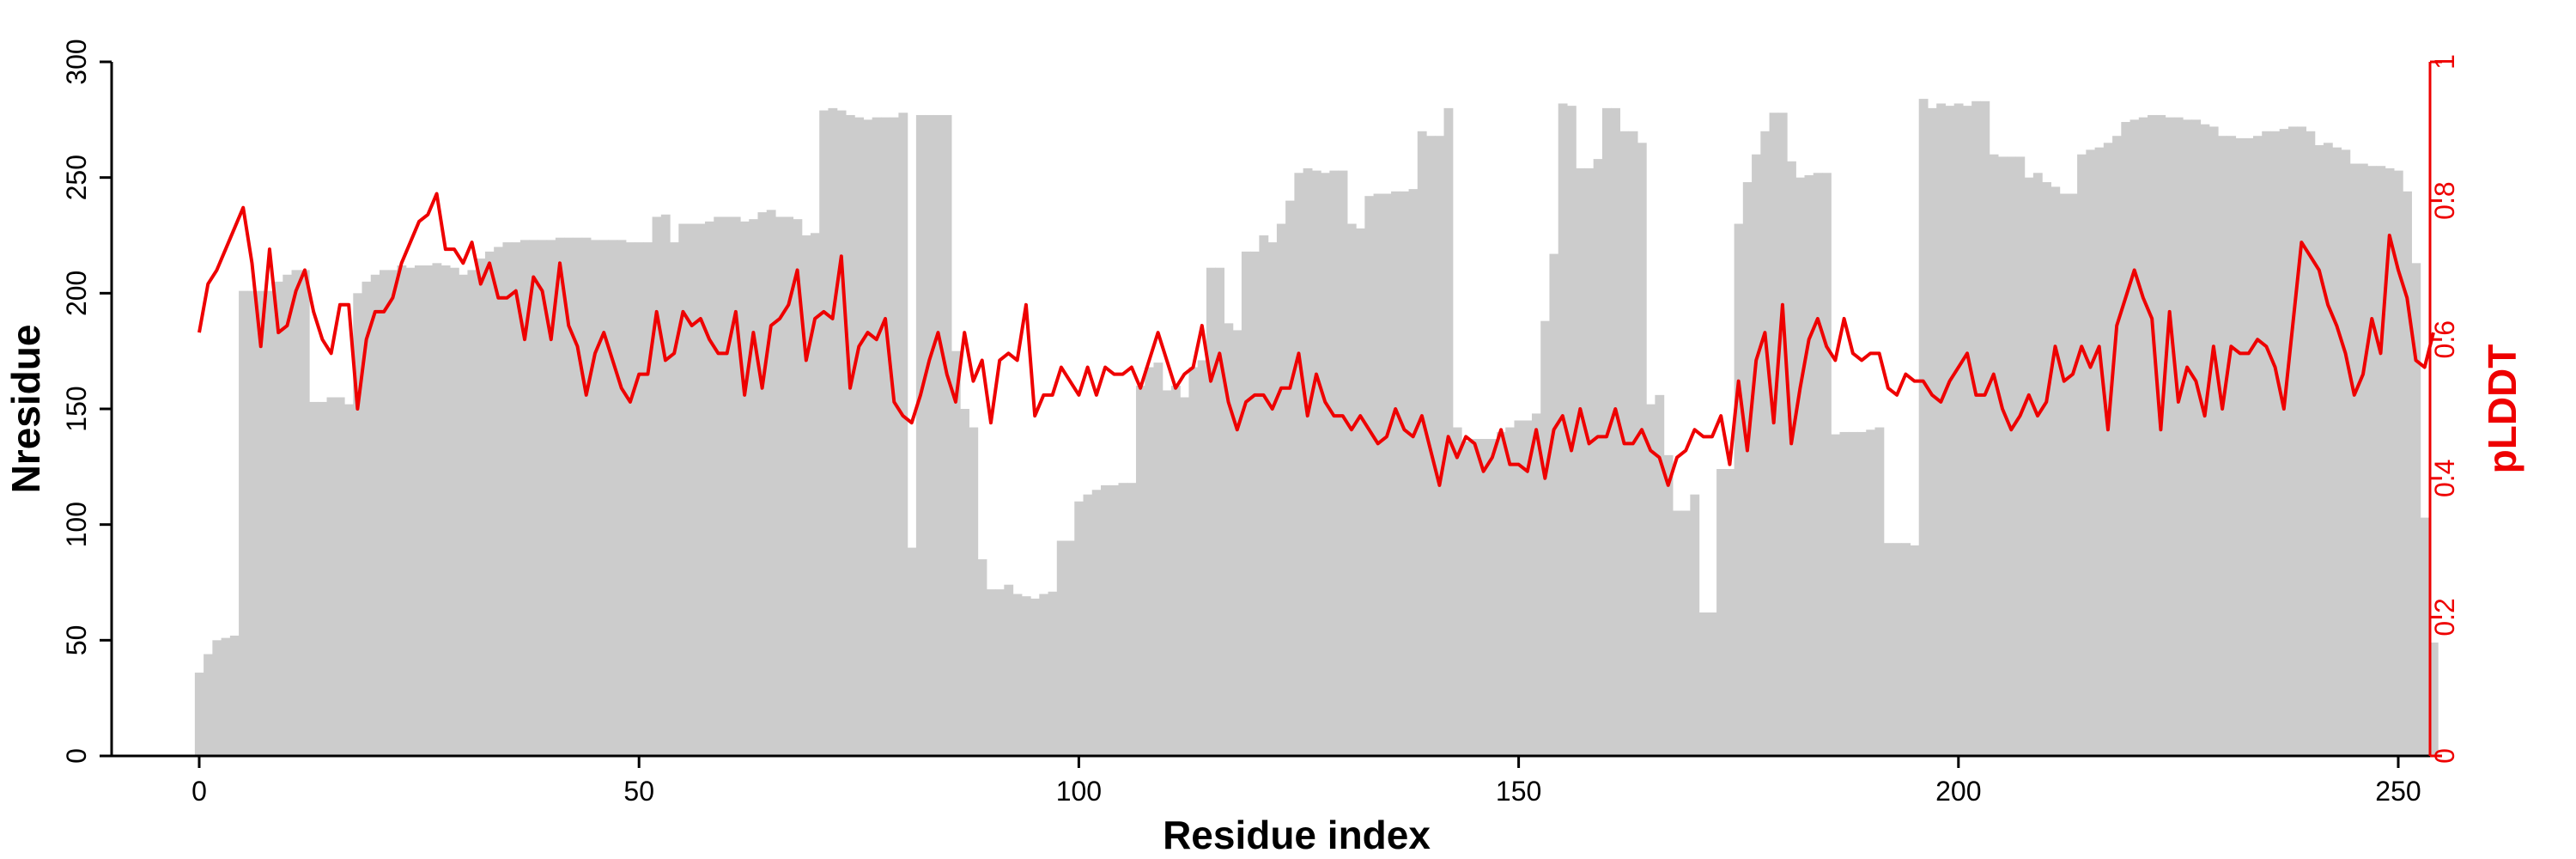 The image size is (2576, 859). Describe the element at coordinates (77, 294) in the screenshot. I see `y-tick-label: 200` at that location.